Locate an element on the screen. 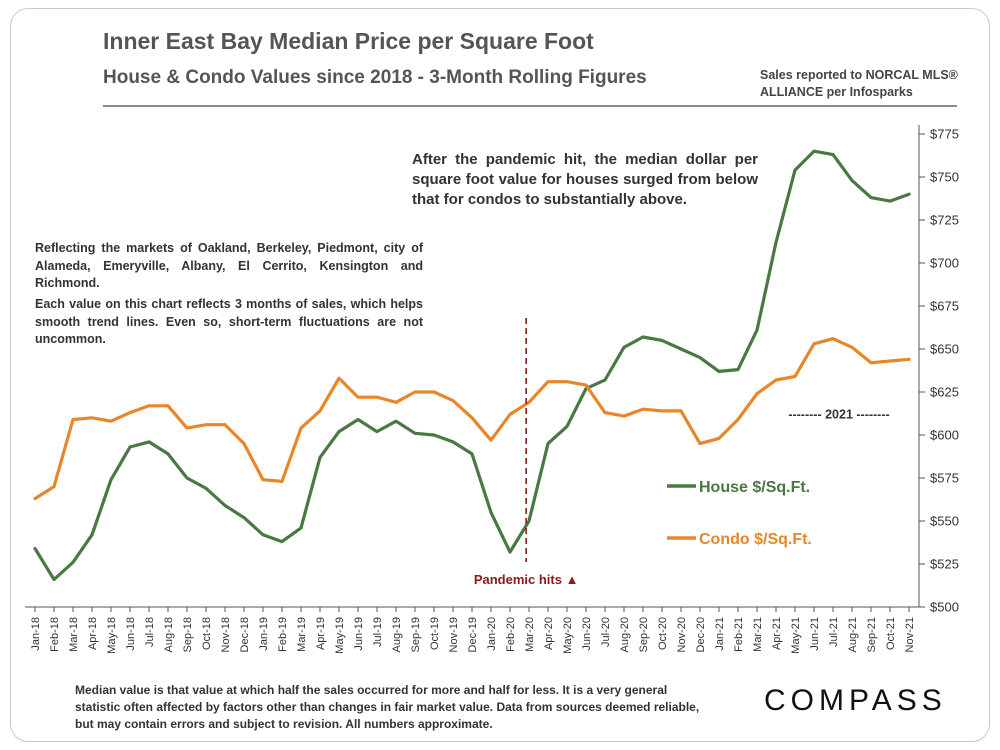 This screenshot has height=750, width=1000. y-tick-label: $500 is located at coordinates (944, 607).